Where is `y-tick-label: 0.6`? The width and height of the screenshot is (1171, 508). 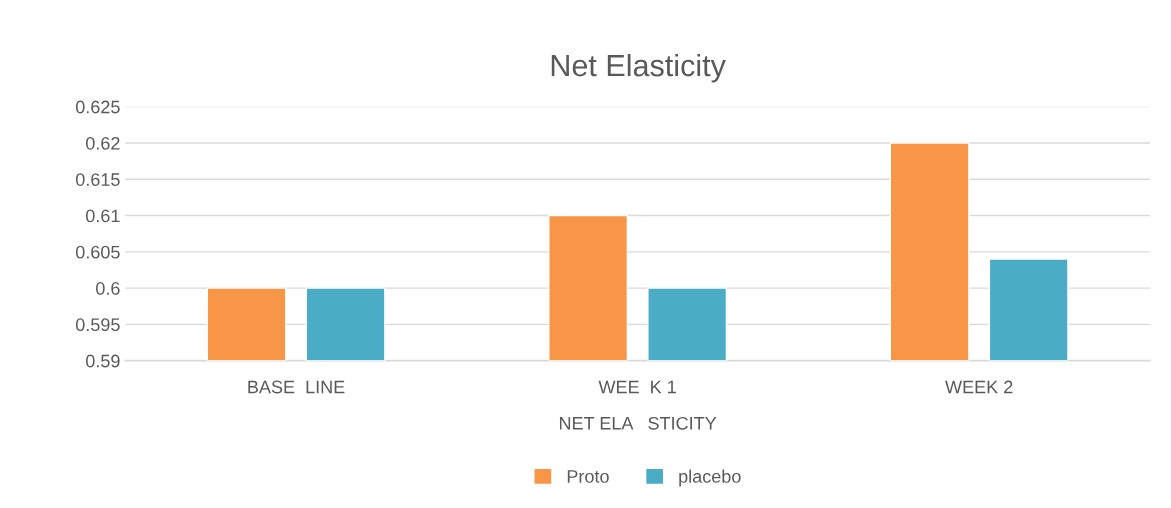
y-tick-label: 0.6 is located at coordinates (108, 288).